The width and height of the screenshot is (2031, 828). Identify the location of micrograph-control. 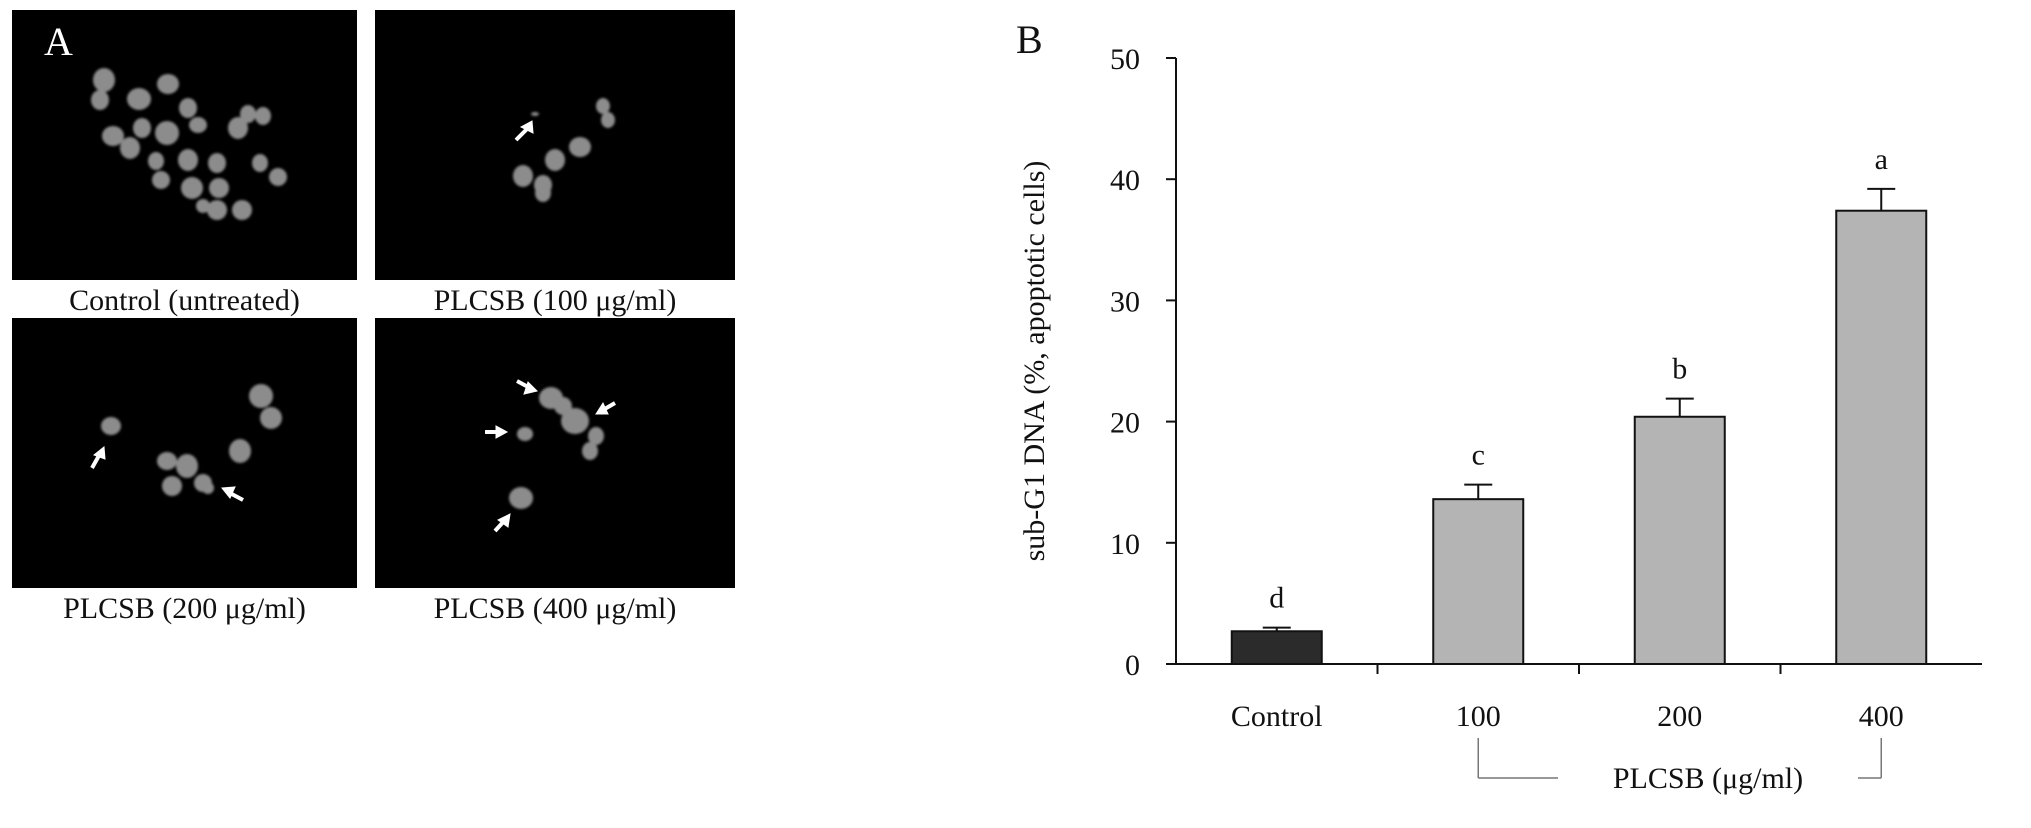
(184, 145).